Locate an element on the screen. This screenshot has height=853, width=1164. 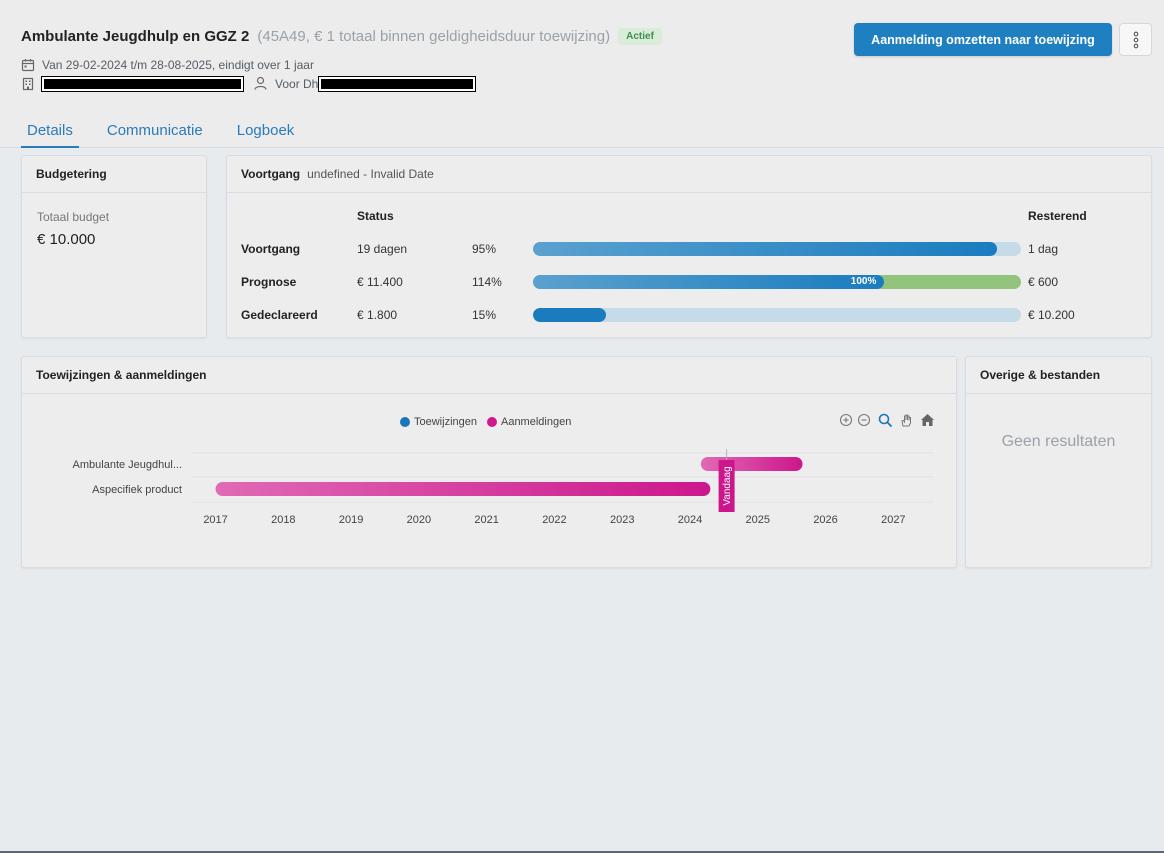
x-tick-label: 2022 is located at coordinates (554, 520).